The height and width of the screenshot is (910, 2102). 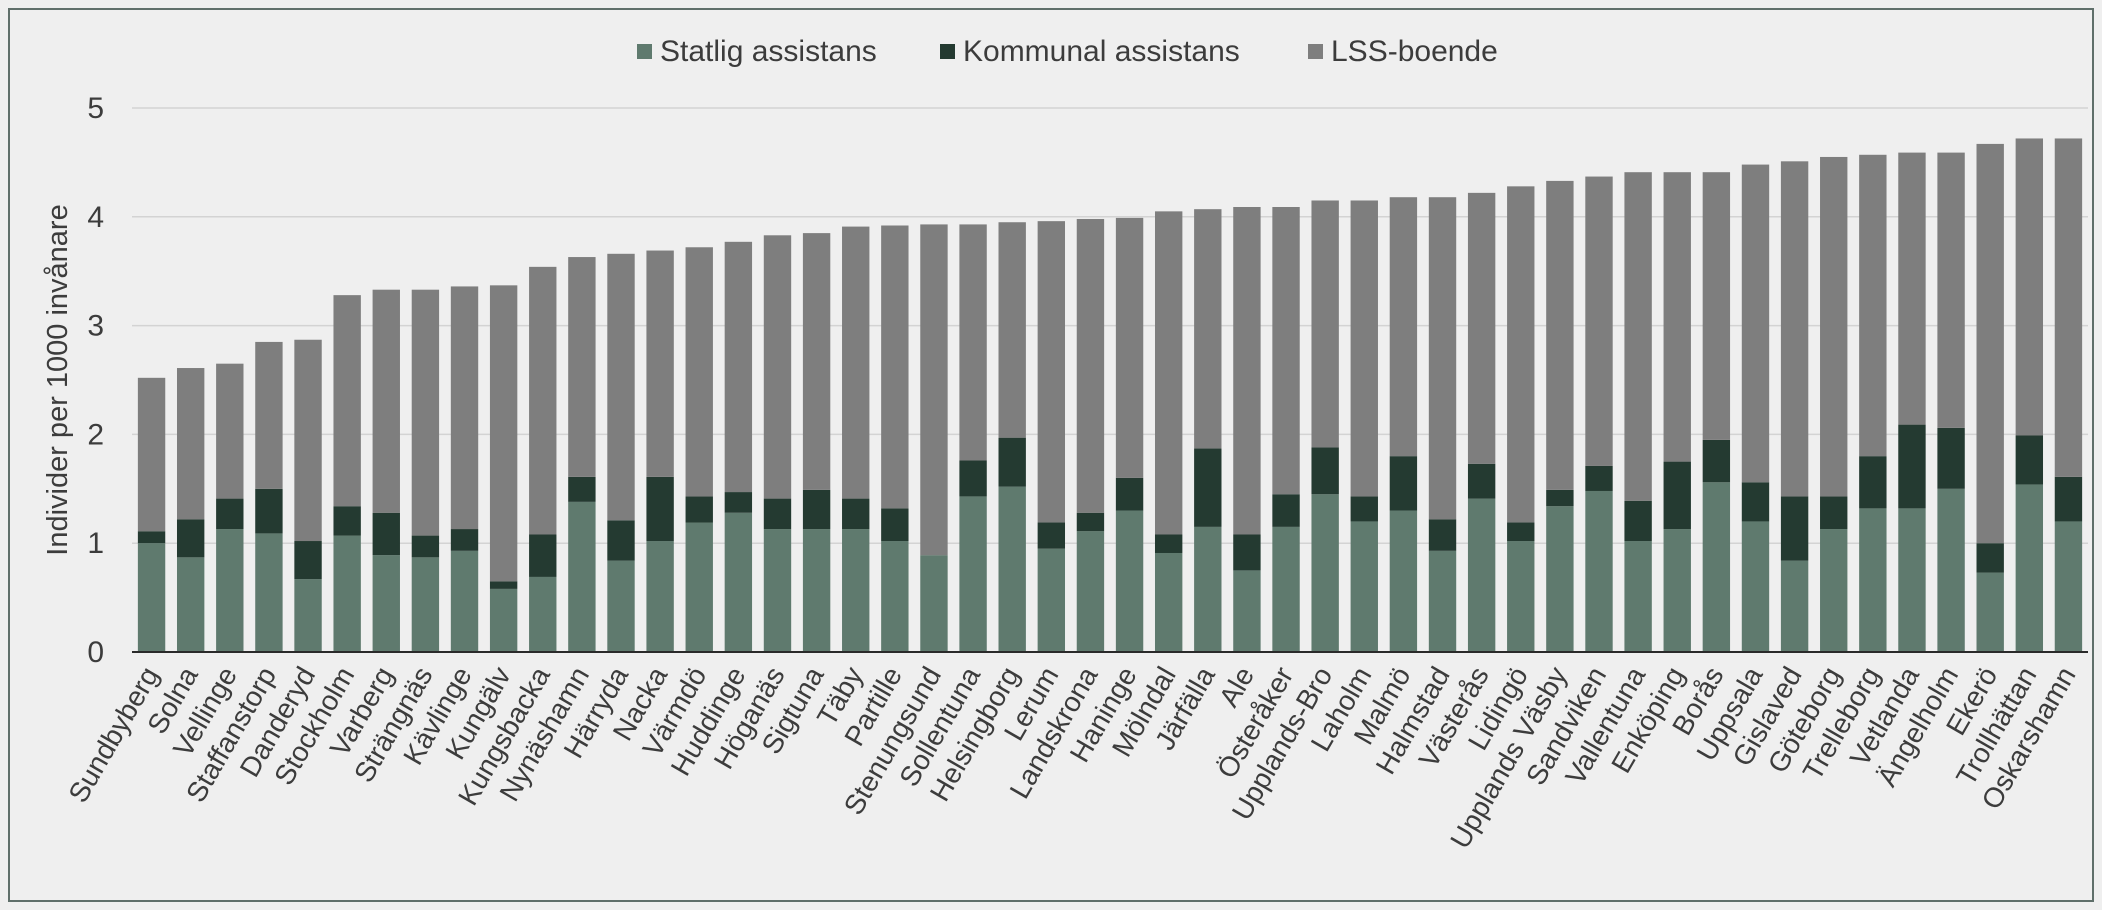 What do you see at coordinates (95, 380) in the screenshot?
I see `y-axis-ticks: 0 1 2 3 4 5` at bounding box center [95, 380].